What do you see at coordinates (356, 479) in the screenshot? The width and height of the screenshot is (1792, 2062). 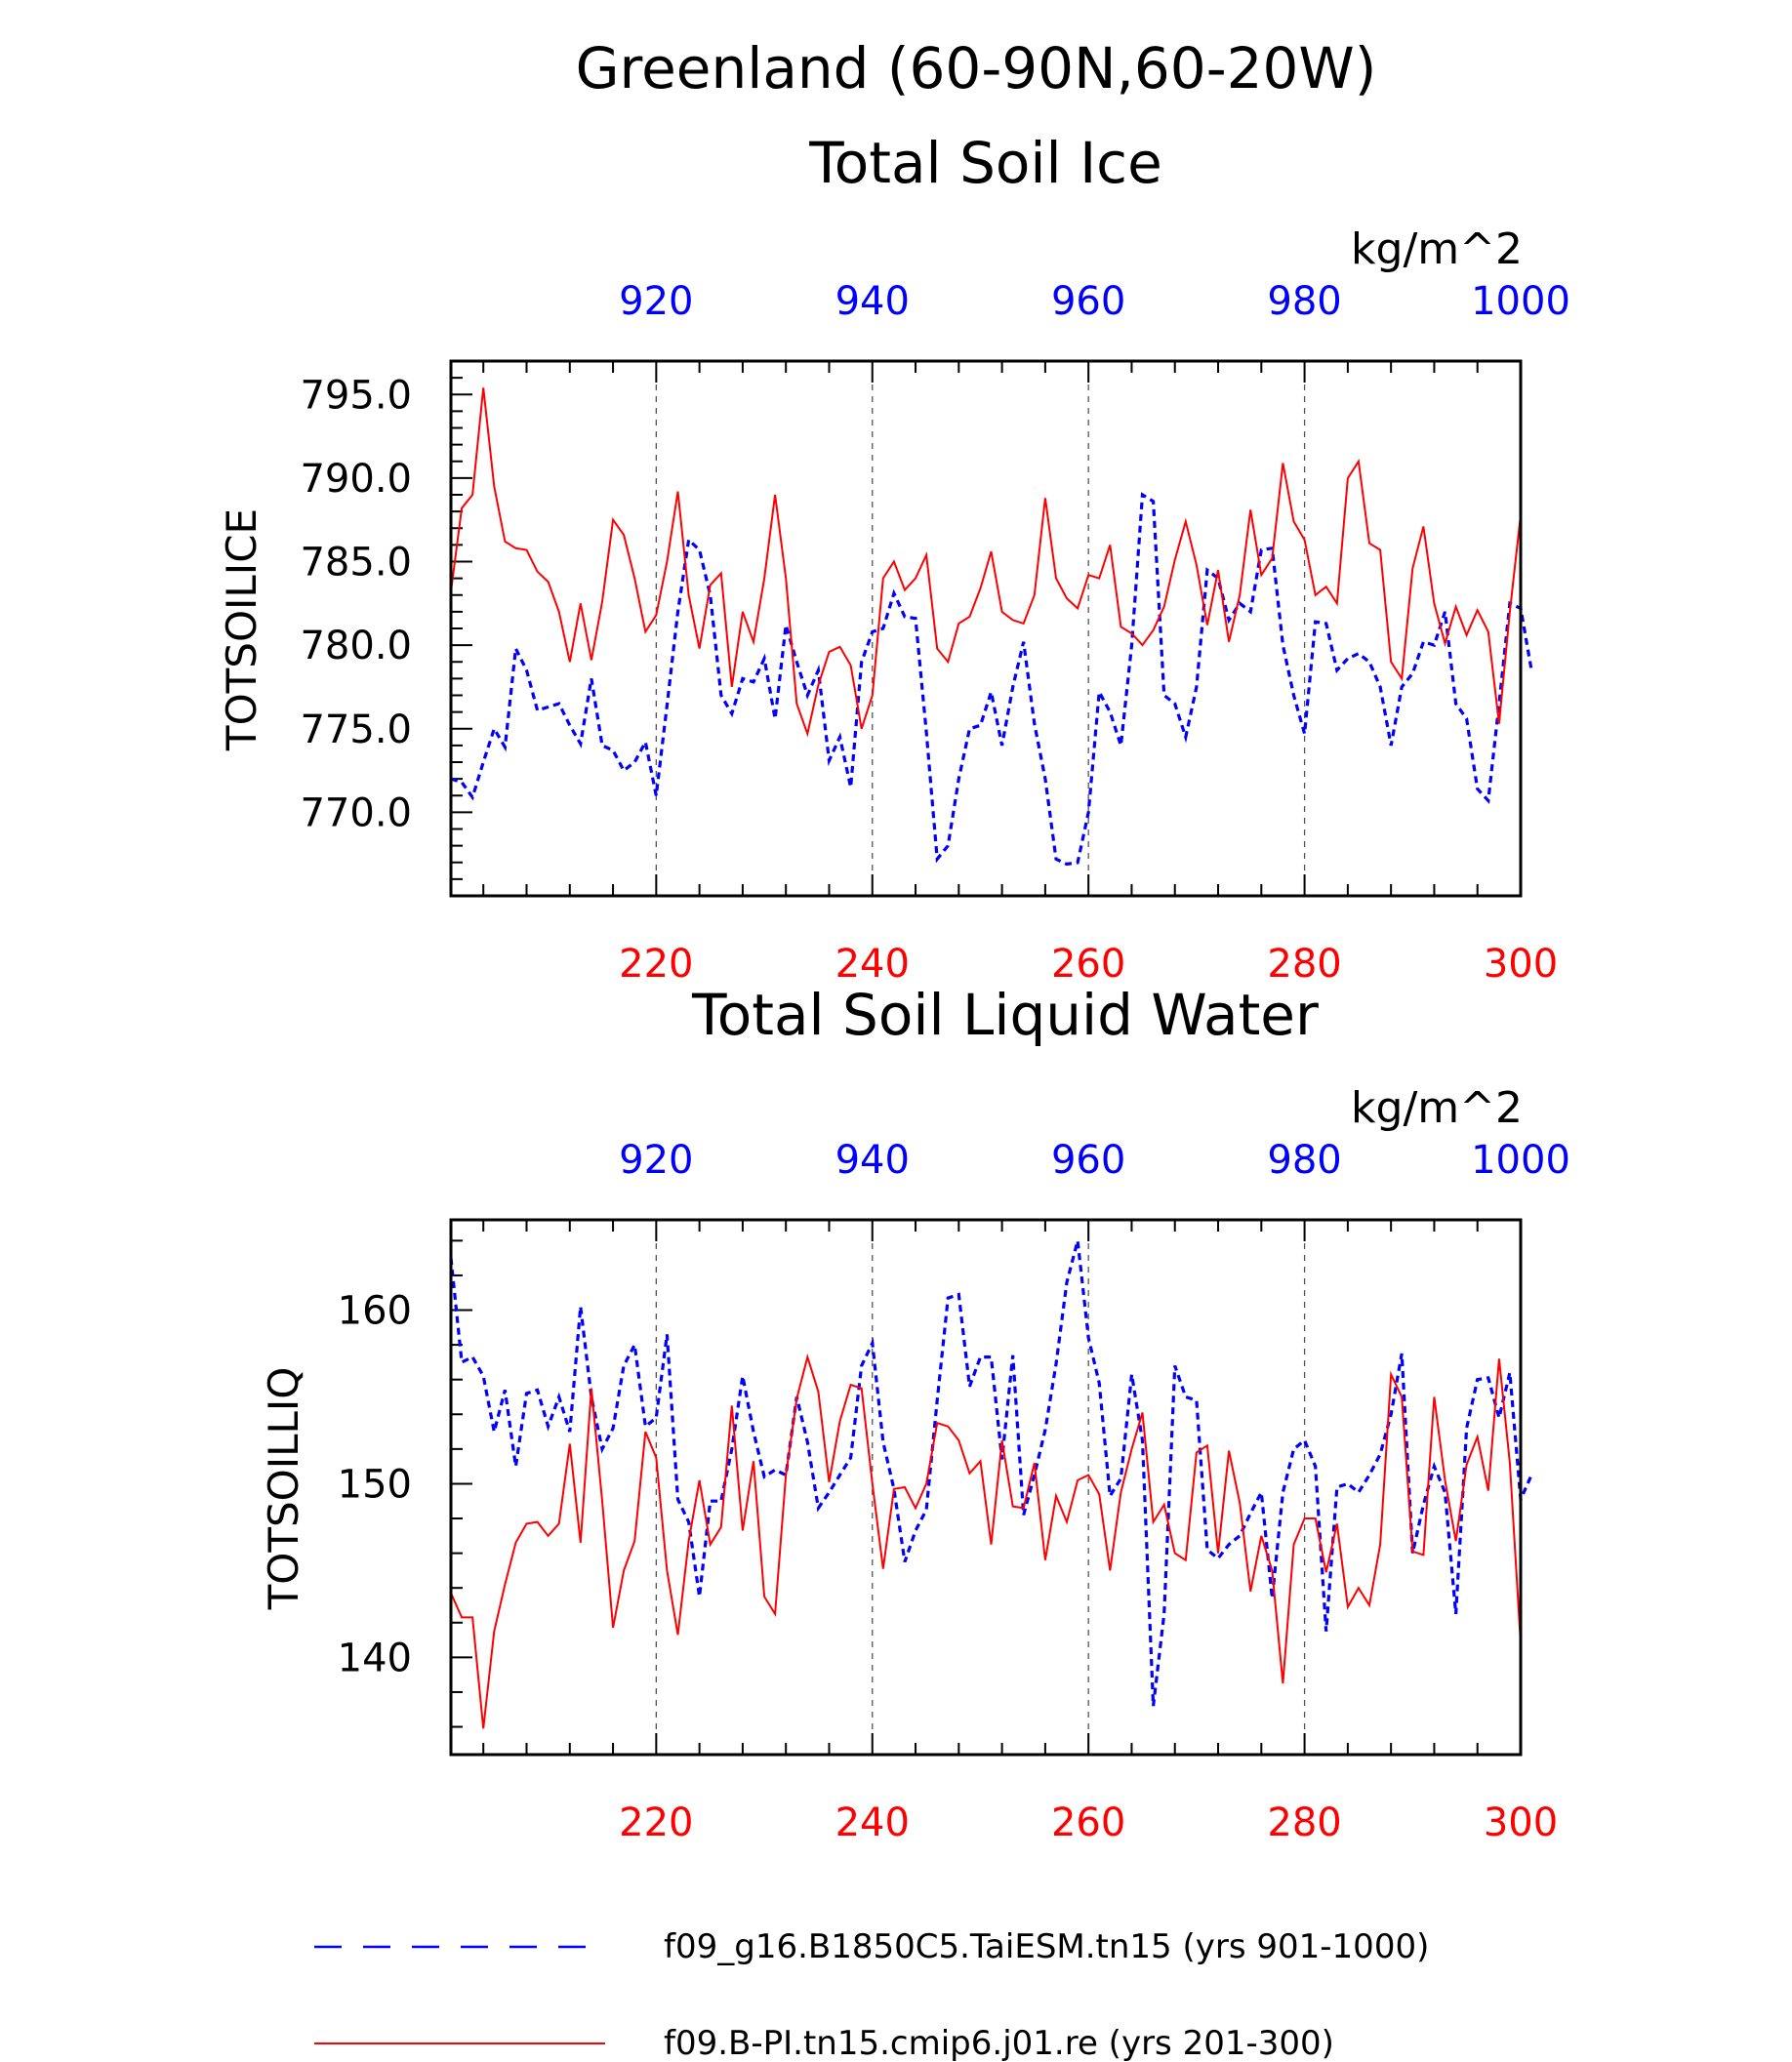 I see `y-tick-label: 790.0` at bounding box center [356, 479].